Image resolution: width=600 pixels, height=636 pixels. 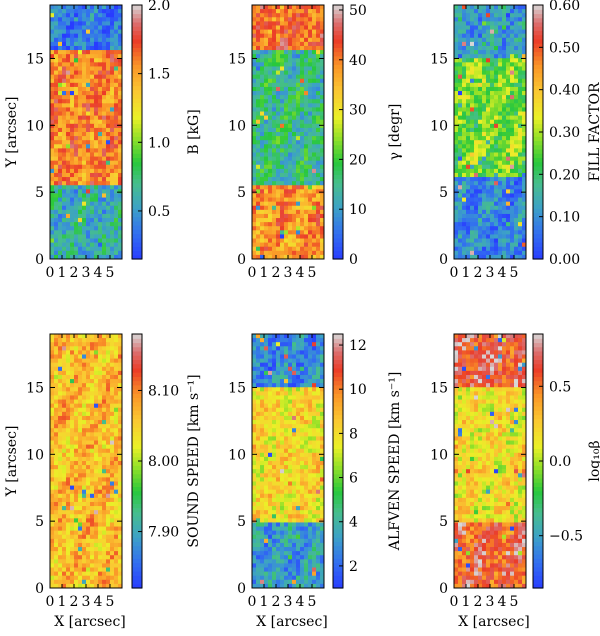 What do you see at coordinates (564, 218) in the screenshot?
I see `colorbar-tick-label: 0.10` at bounding box center [564, 218].